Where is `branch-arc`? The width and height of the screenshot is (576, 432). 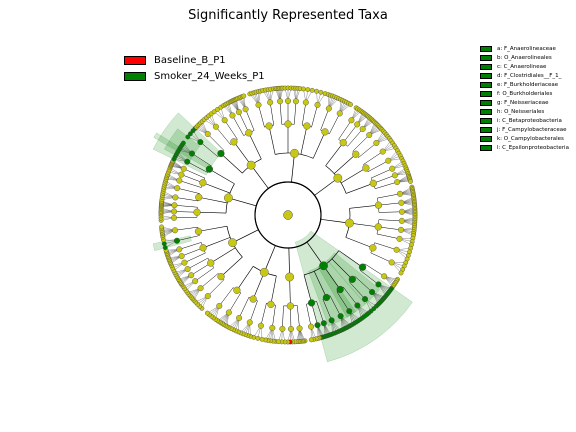
branch-arc is located at coordinates (271, 205).